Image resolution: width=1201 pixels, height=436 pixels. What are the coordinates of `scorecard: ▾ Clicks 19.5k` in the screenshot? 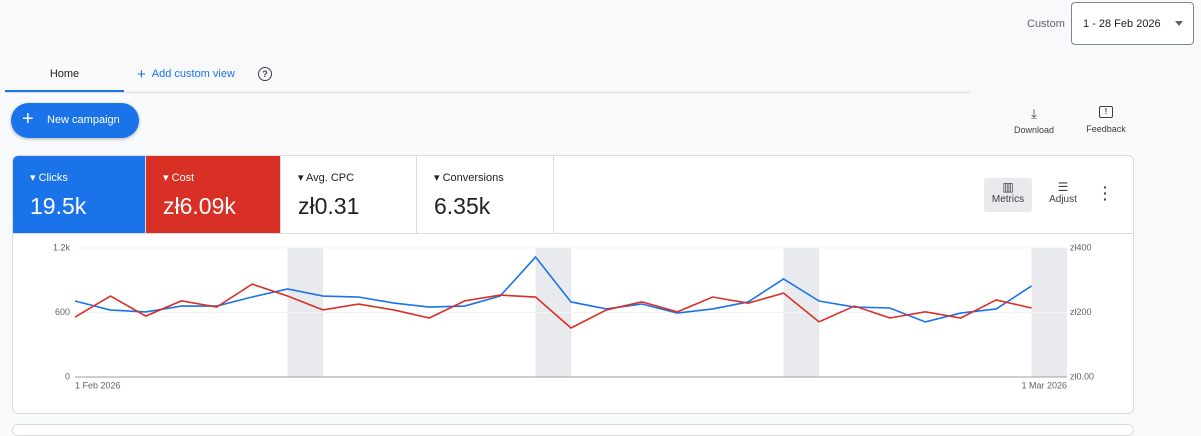 It's located at (79, 194).